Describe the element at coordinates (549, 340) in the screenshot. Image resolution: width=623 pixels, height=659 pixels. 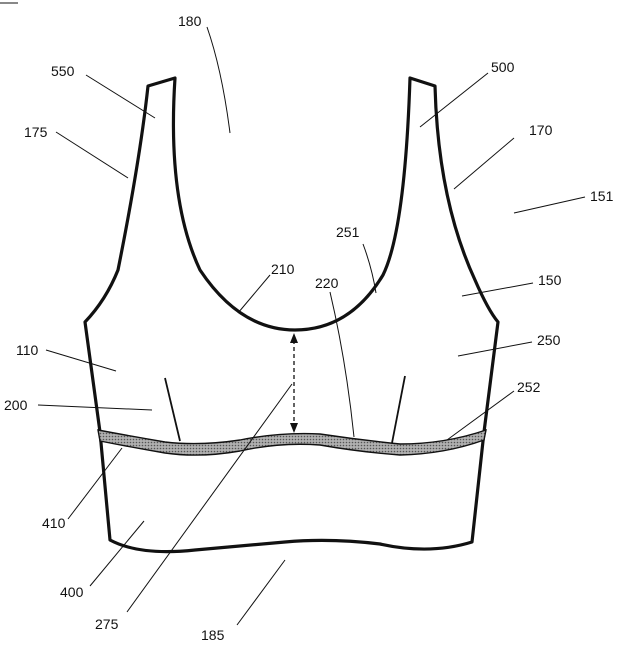
I see `label-250: 250` at that location.